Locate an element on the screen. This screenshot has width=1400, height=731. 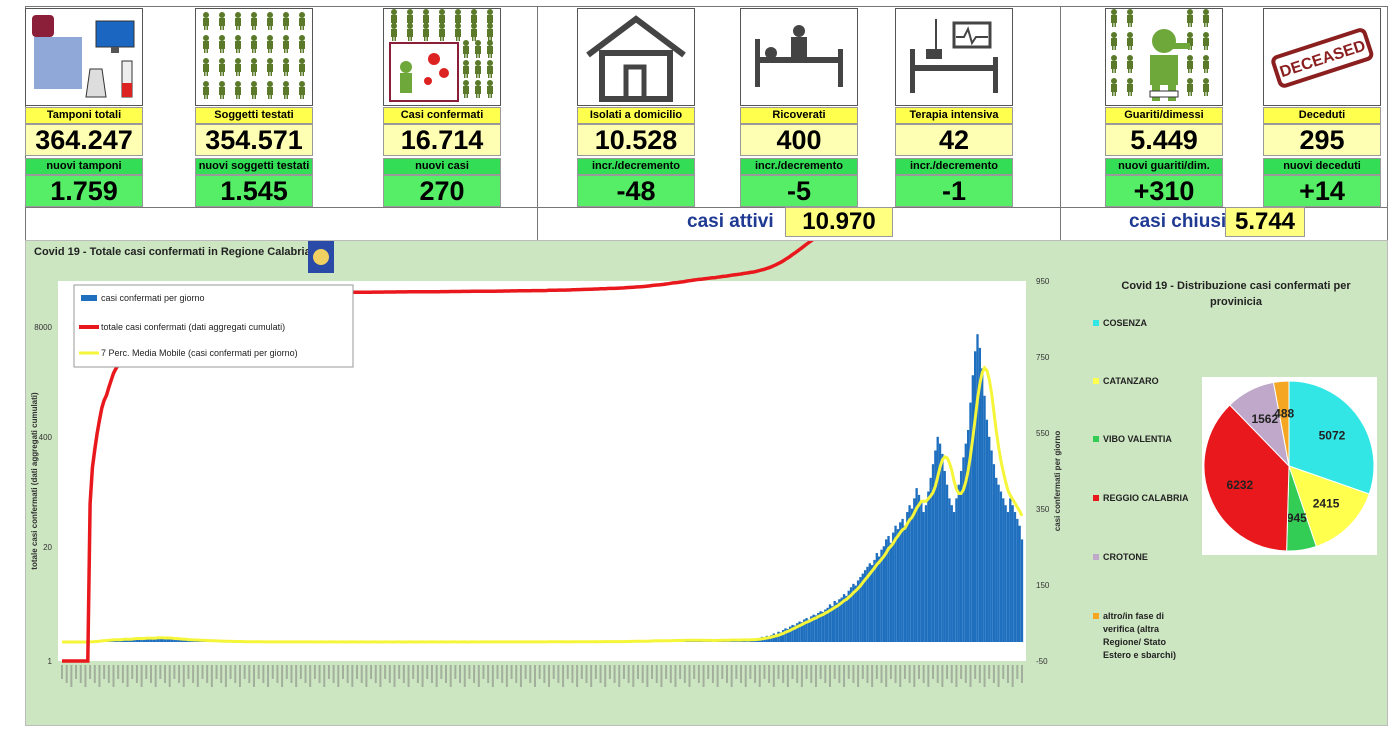
region-emblem-icon is located at coordinates (321, 257).